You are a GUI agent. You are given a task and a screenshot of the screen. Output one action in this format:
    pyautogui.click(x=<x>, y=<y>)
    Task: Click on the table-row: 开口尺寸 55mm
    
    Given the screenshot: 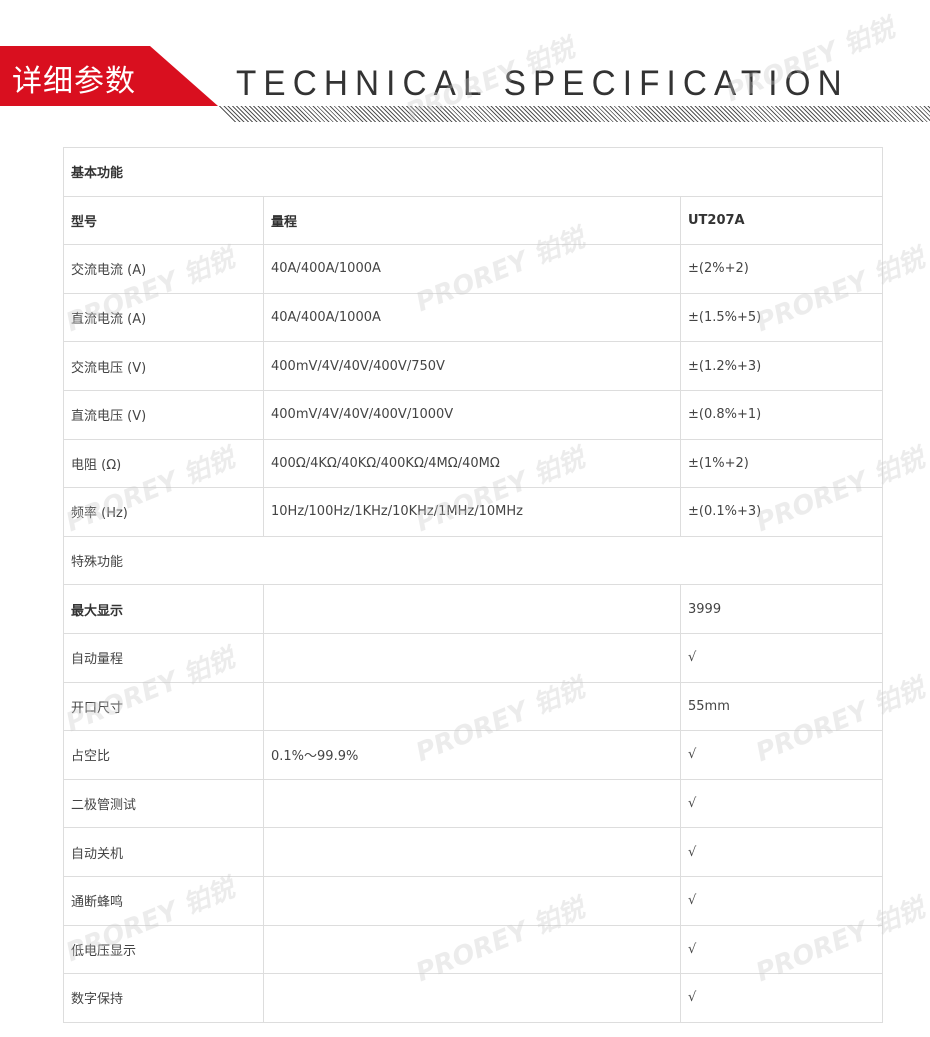 What is the action you would take?
    pyautogui.click(x=473, y=706)
    